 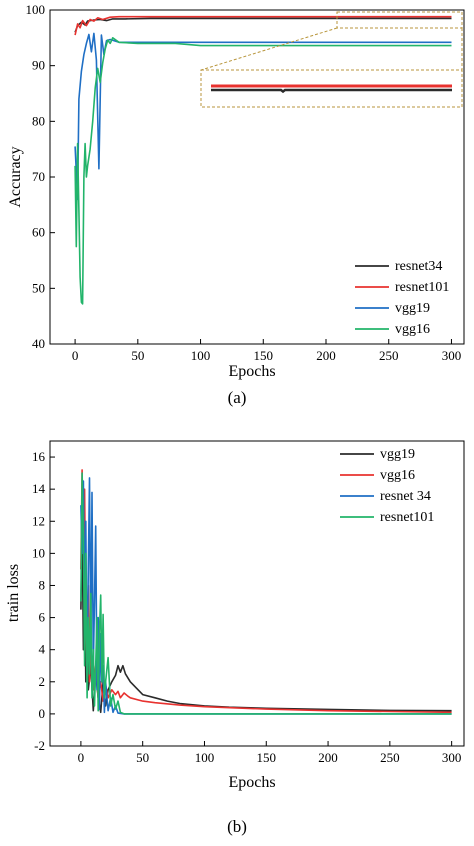 I want to click on y-tick-label: 6, so click(x=42, y=617).